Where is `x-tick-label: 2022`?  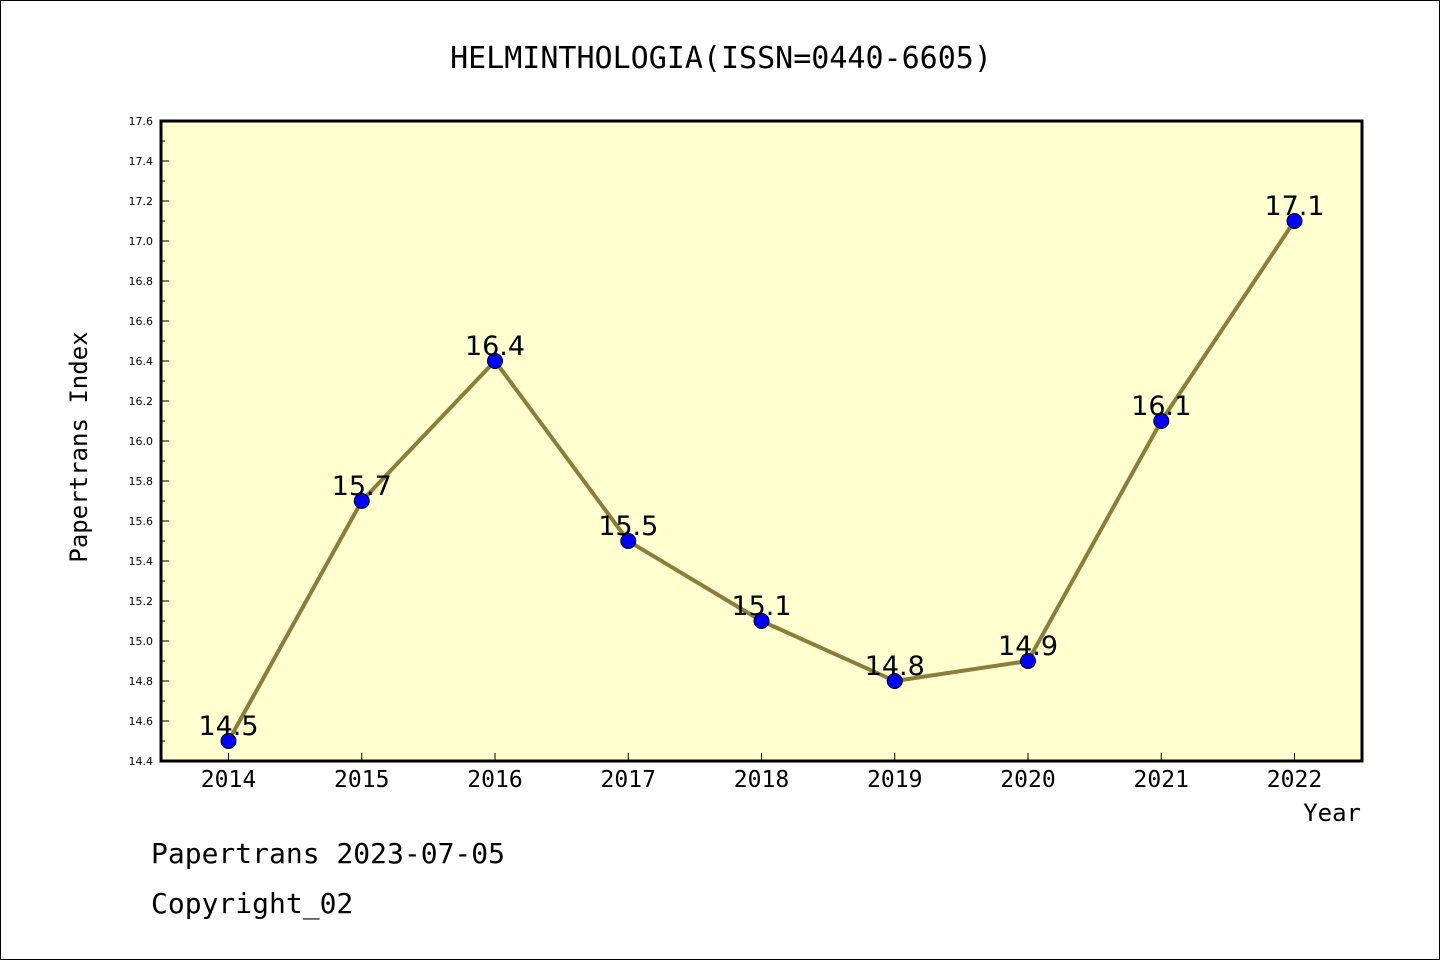 x-tick-label: 2022 is located at coordinates (1294, 780).